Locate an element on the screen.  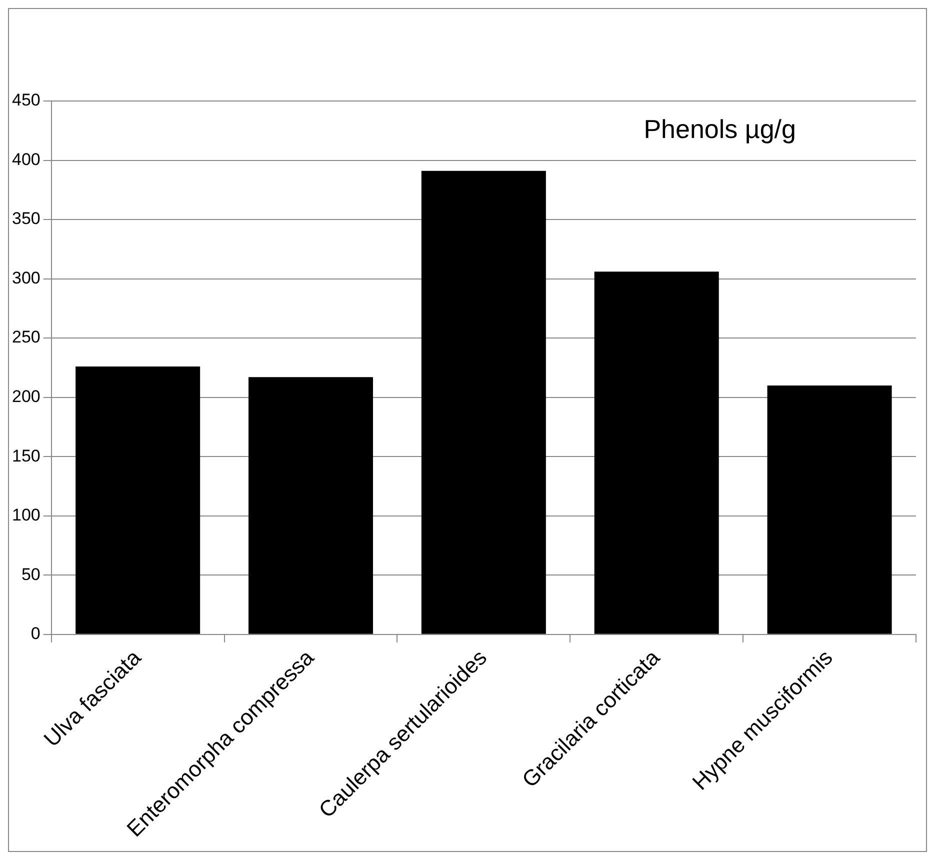
y-tick-label: 400 is located at coordinates (26, 159).